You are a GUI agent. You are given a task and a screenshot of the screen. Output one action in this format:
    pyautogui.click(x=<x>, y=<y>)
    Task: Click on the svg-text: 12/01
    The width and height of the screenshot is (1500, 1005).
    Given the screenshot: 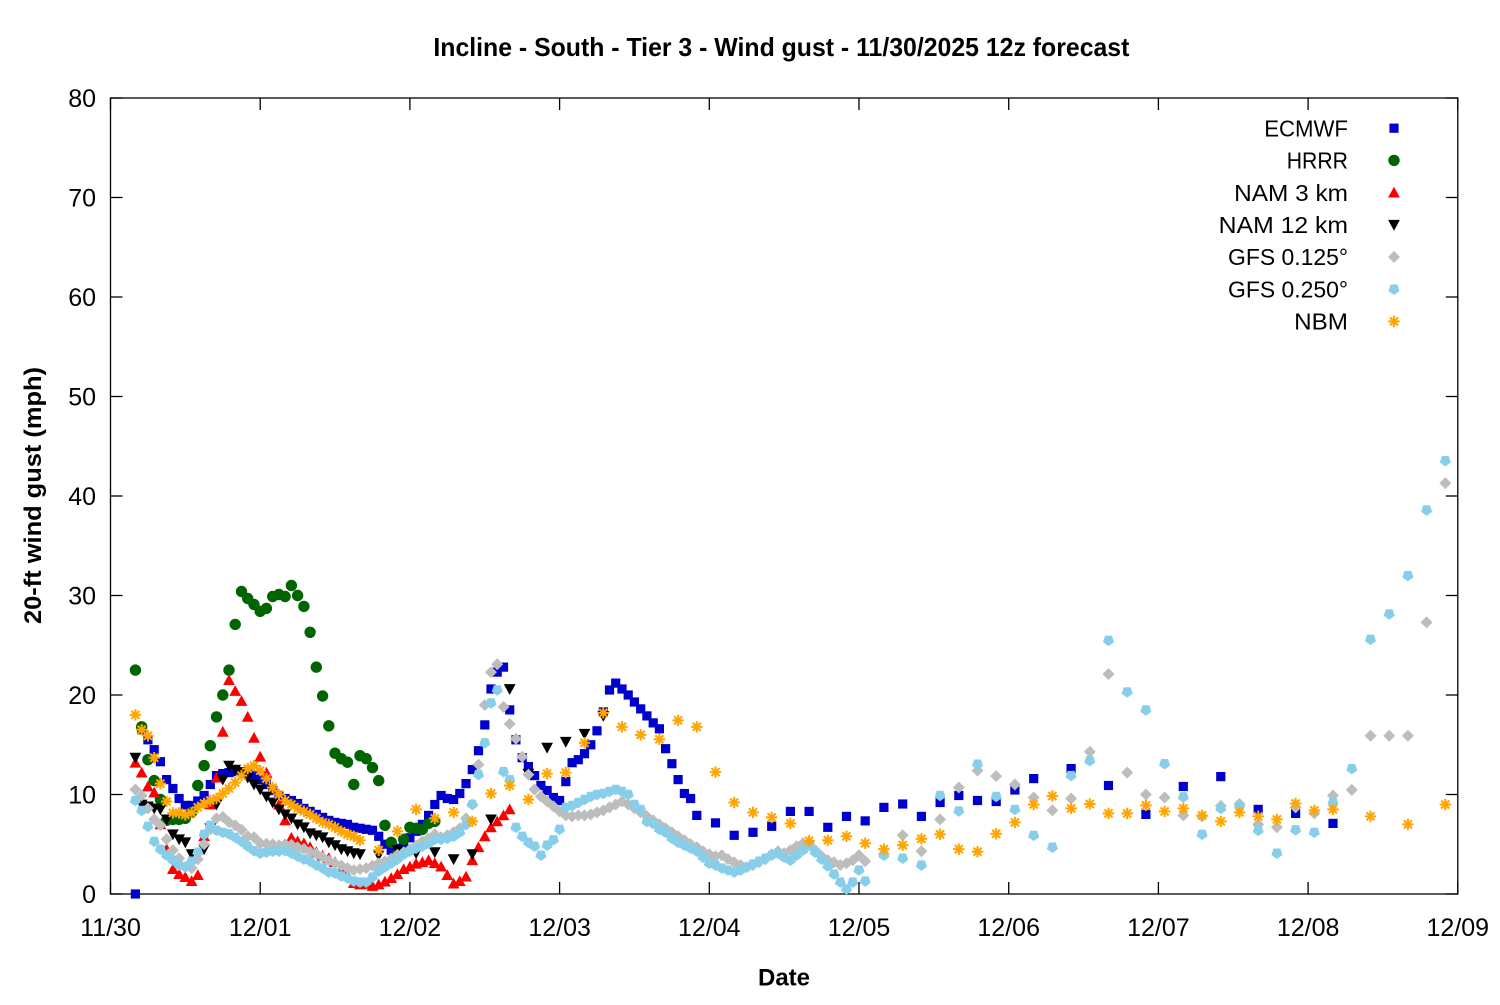 What is the action you would take?
    pyautogui.click(x=260, y=928)
    